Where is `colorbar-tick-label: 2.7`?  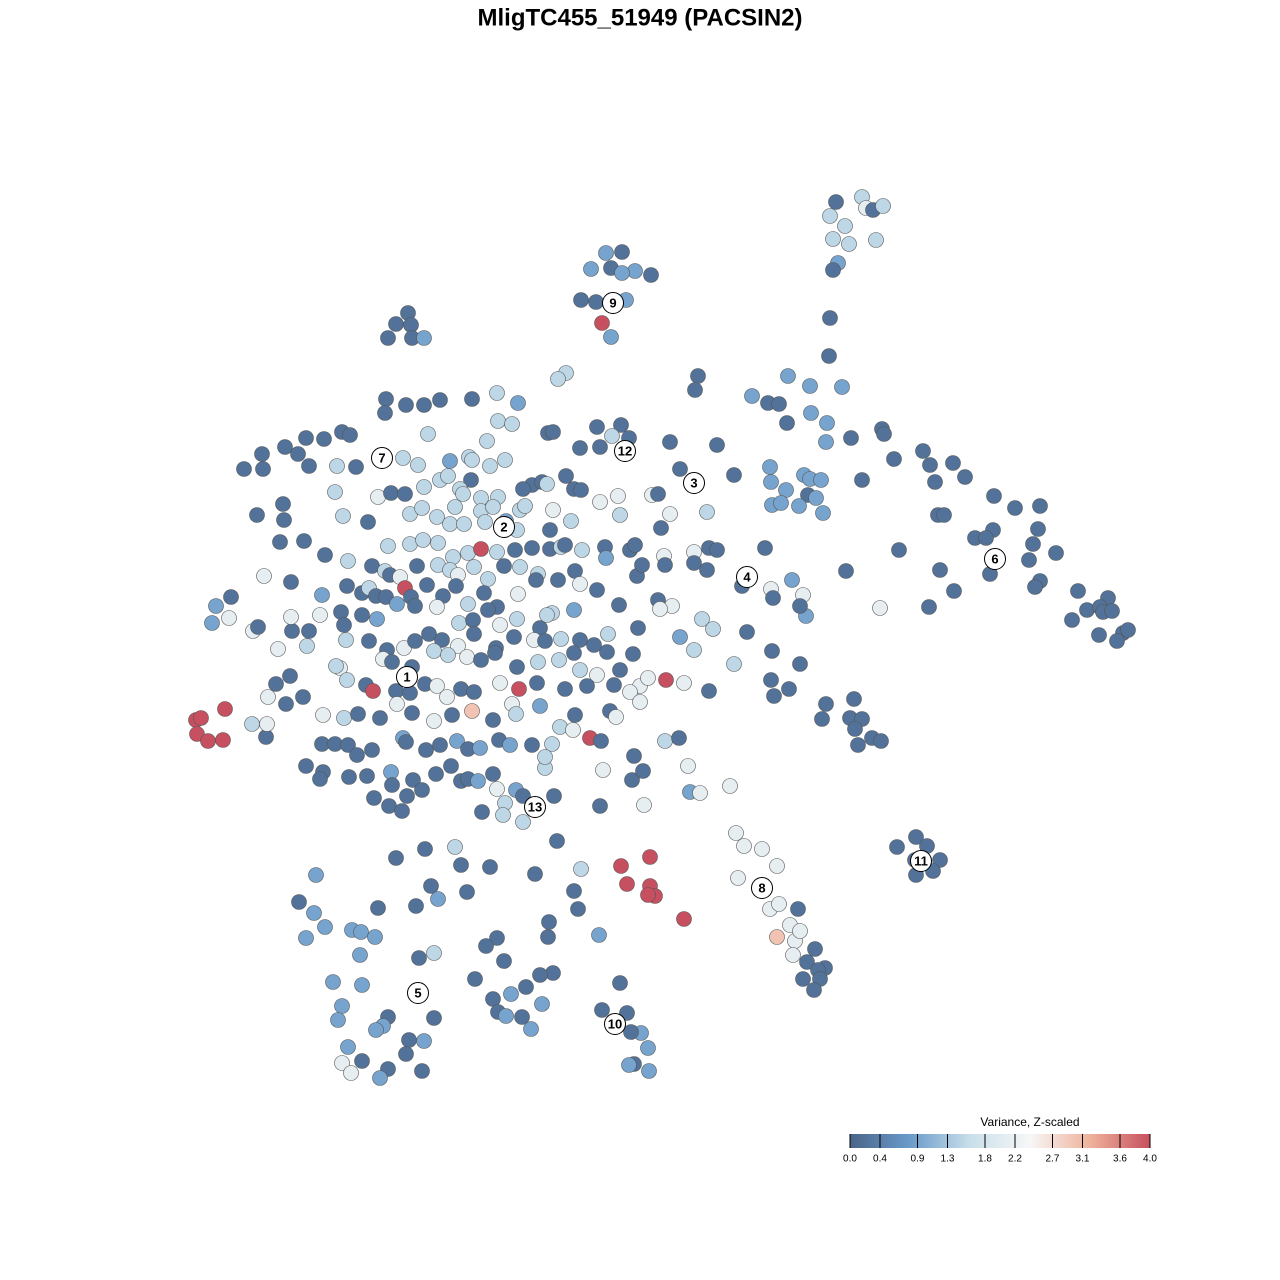
colorbar-tick-label: 2.7 is located at coordinates (1053, 1159).